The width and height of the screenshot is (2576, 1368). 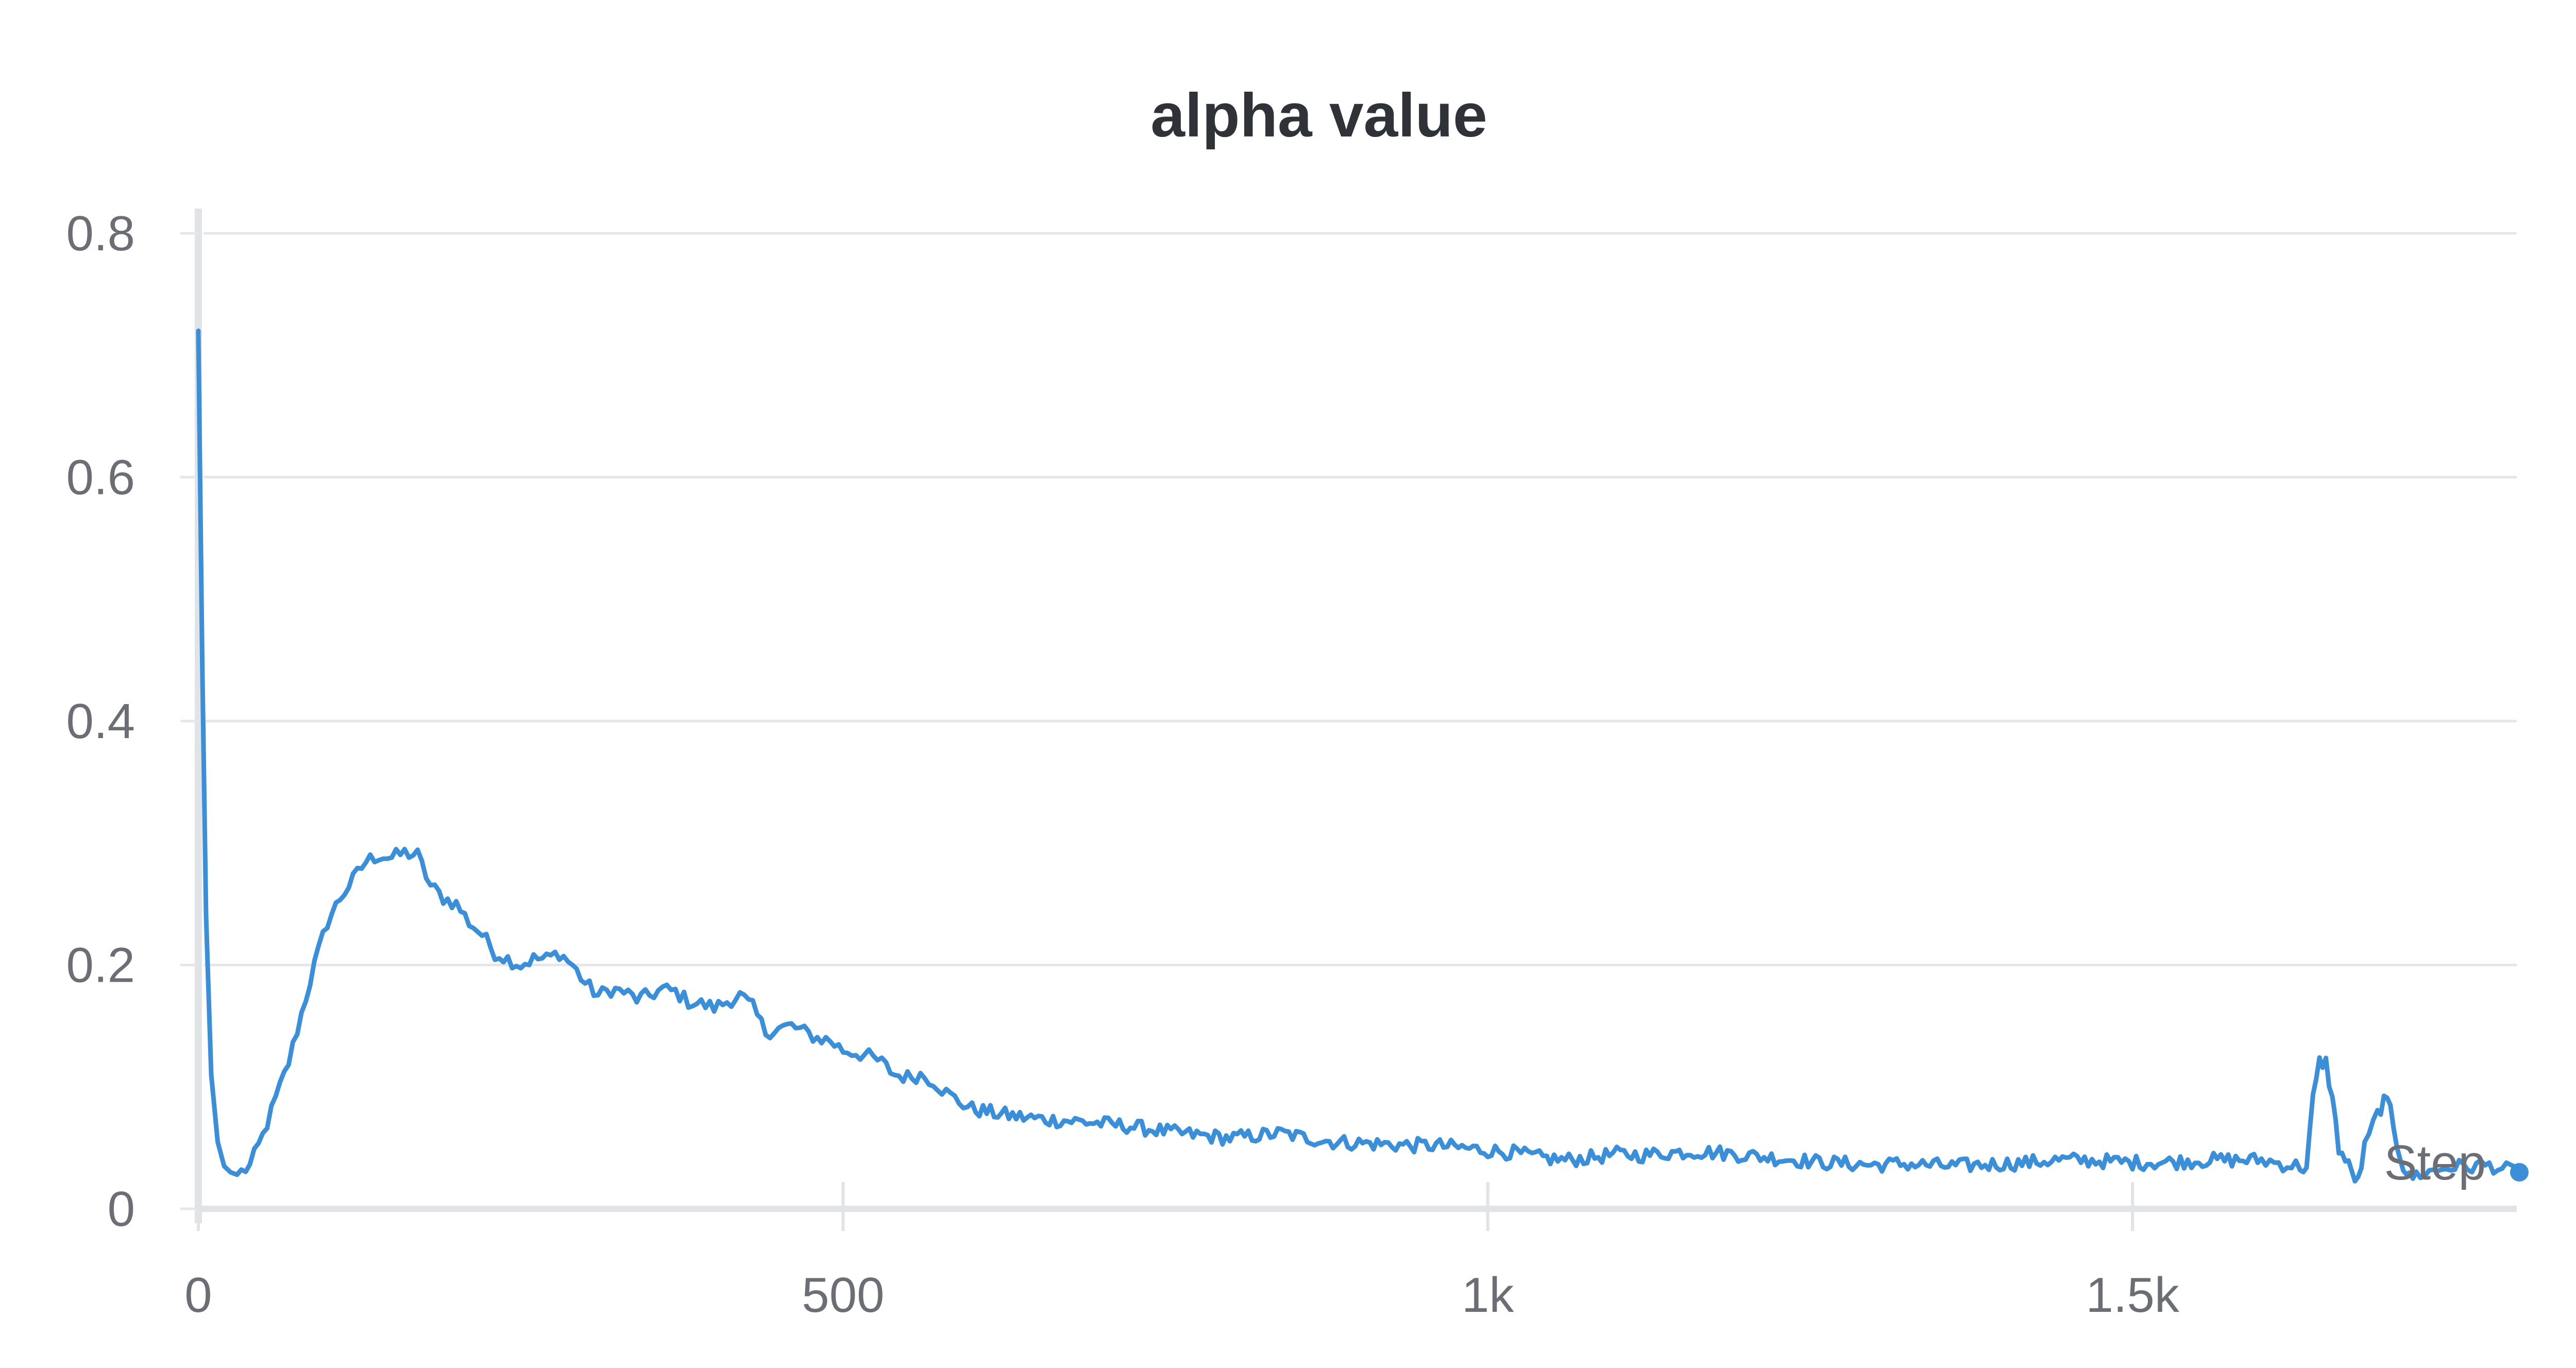 What do you see at coordinates (100, 965) in the screenshot?
I see `y-tick-label: 0.2` at bounding box center [100, 965].